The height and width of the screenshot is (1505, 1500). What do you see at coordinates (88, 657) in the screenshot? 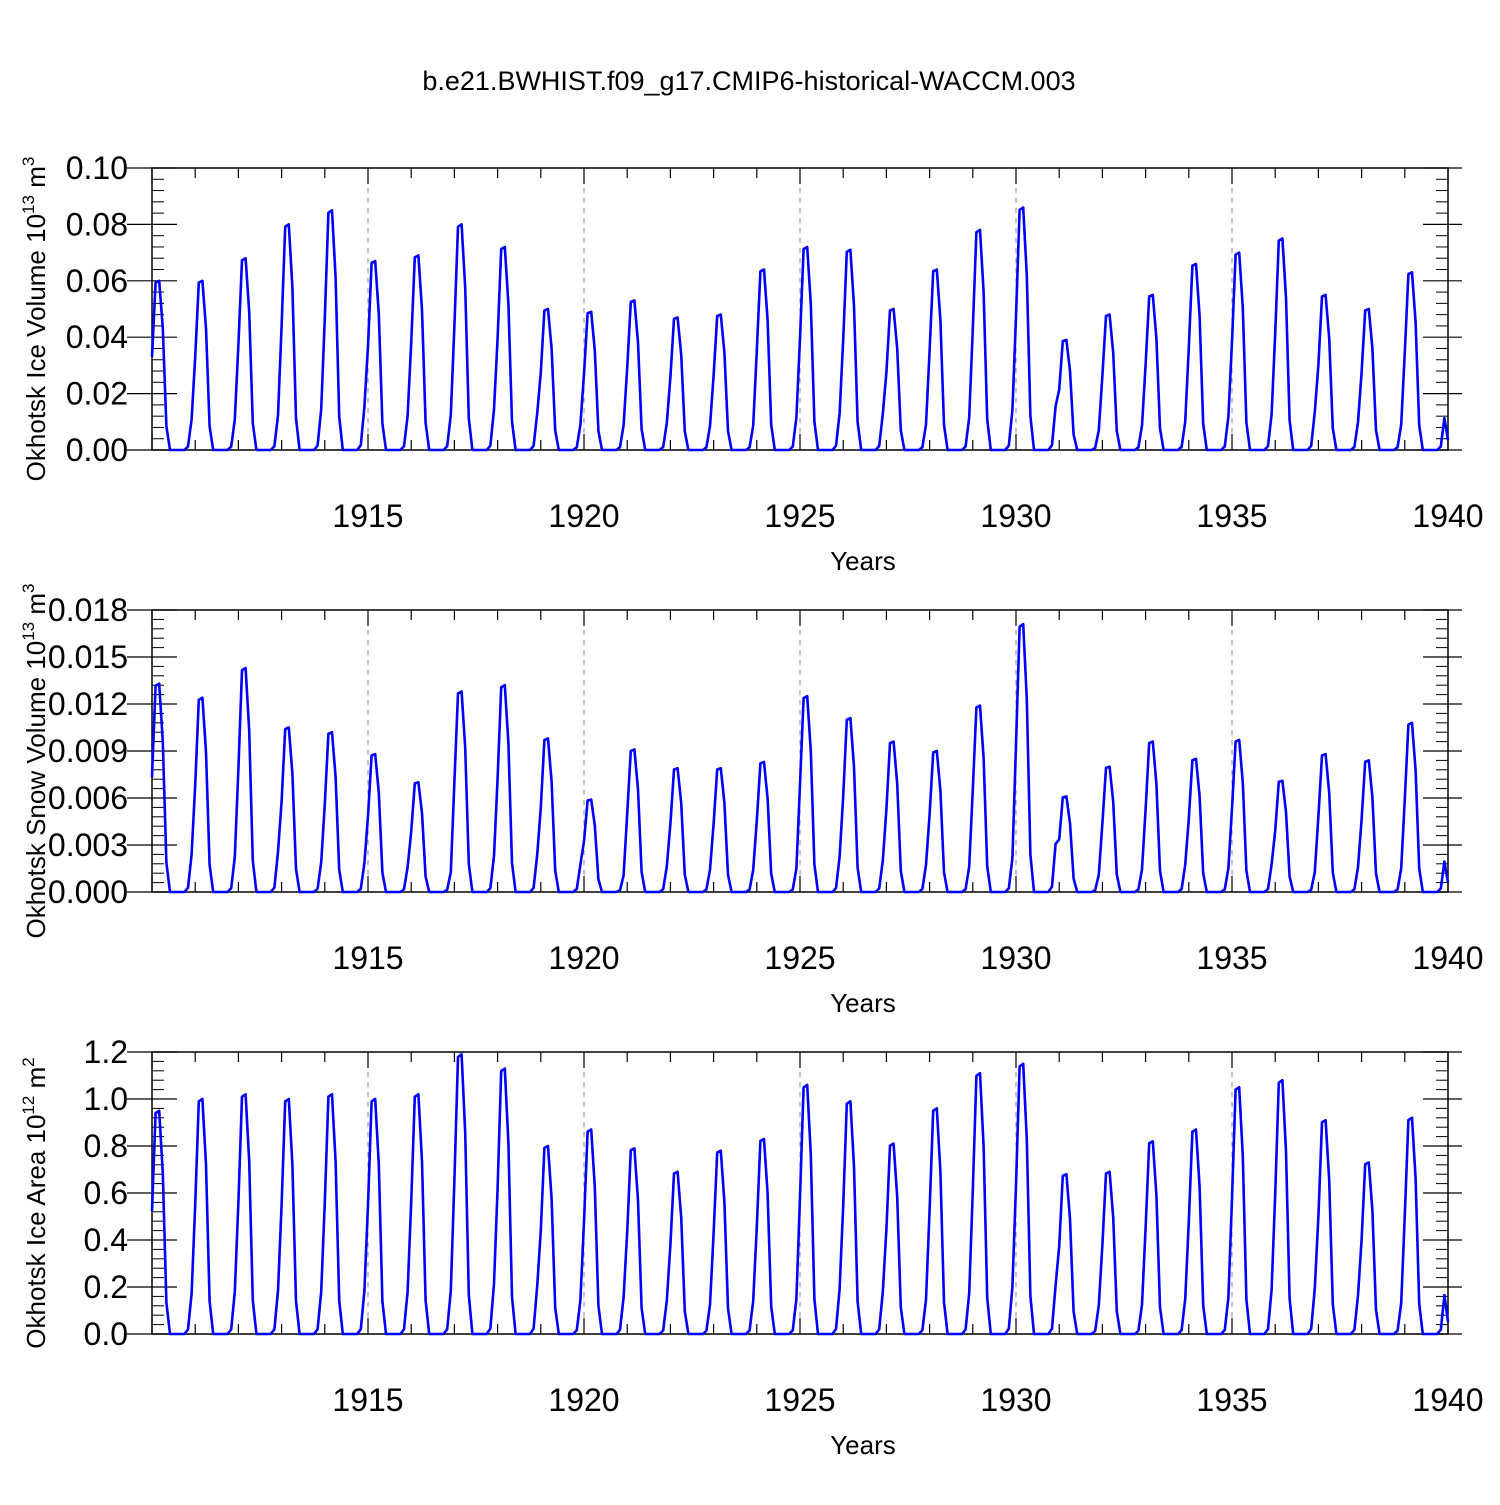
I see `y-tick-label: 0.015` at bounding box center [88, 657].